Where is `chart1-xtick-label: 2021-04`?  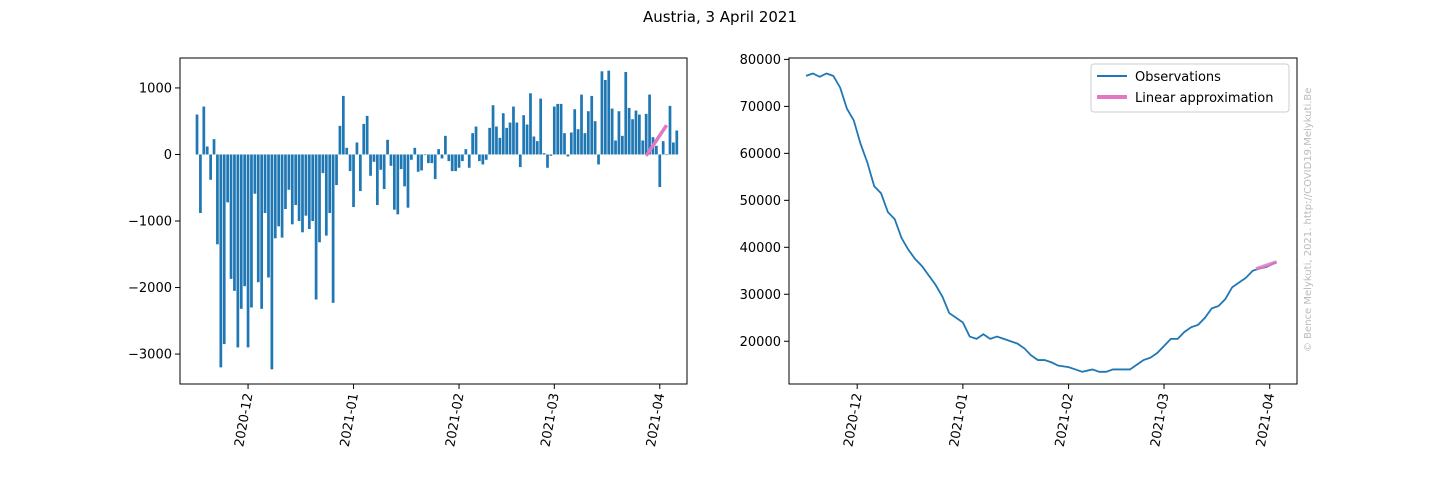
chart1-xtick-label: 2021-04 is located at coordinates (1266, 420).